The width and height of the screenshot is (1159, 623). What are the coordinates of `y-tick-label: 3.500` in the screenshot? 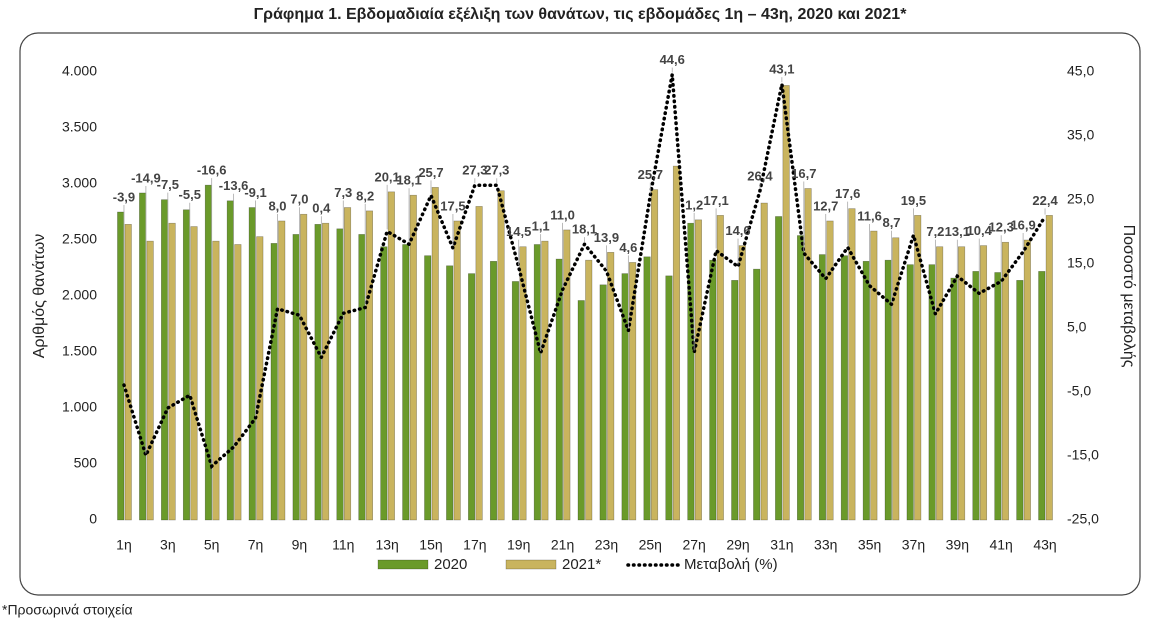 It's located at (79, 127).